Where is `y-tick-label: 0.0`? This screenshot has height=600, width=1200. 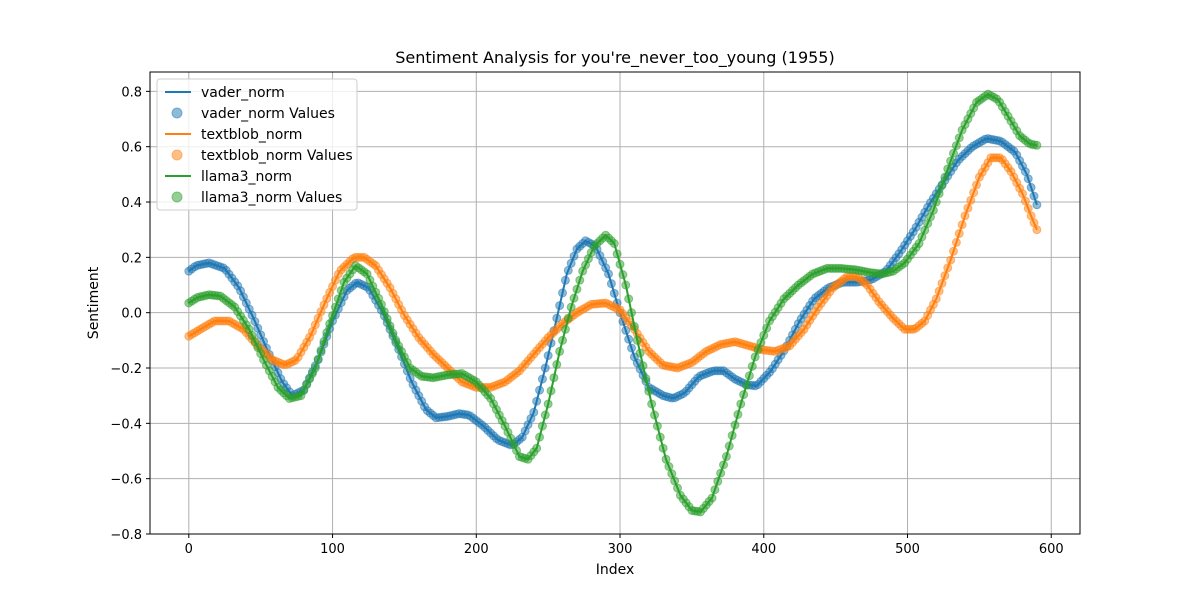 y-tick-label: 0.0 is located at coordinates (131, 314).